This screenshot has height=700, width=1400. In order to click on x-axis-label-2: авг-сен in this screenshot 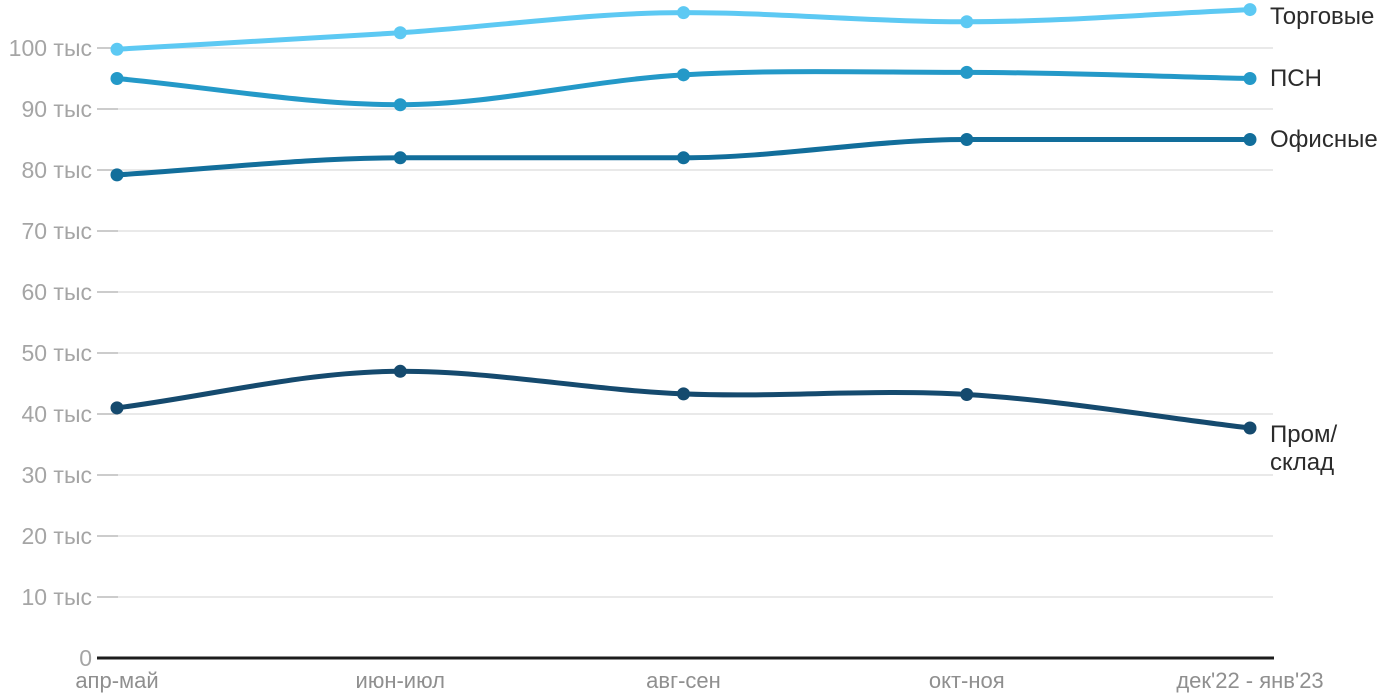, I will do `click(683, 680)`.